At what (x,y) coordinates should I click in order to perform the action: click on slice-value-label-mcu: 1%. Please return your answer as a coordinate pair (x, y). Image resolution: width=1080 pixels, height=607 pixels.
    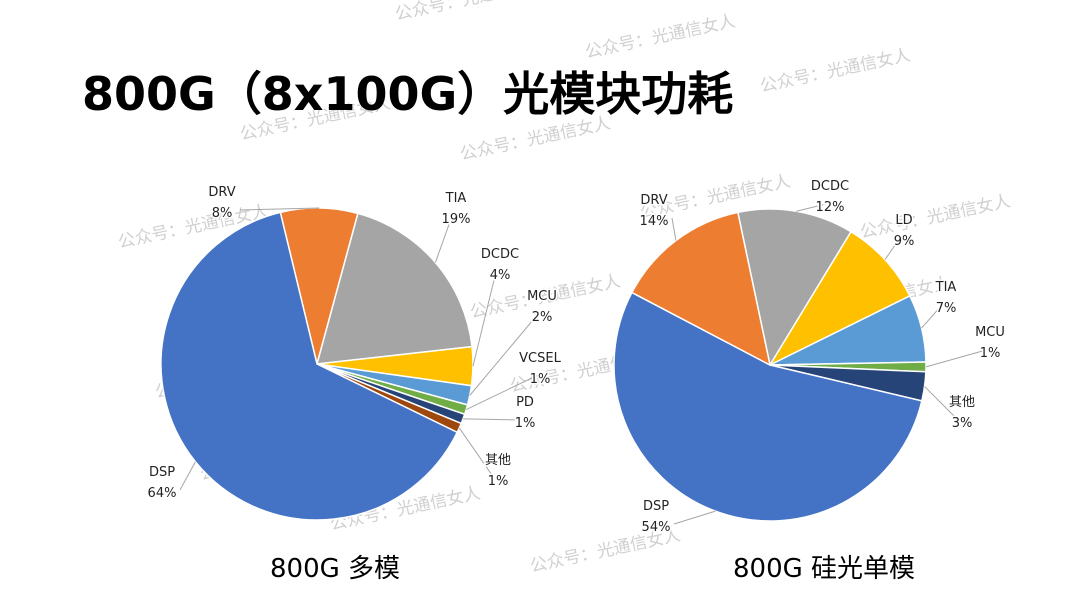
    Looking at the image, I should click on (990, 353).